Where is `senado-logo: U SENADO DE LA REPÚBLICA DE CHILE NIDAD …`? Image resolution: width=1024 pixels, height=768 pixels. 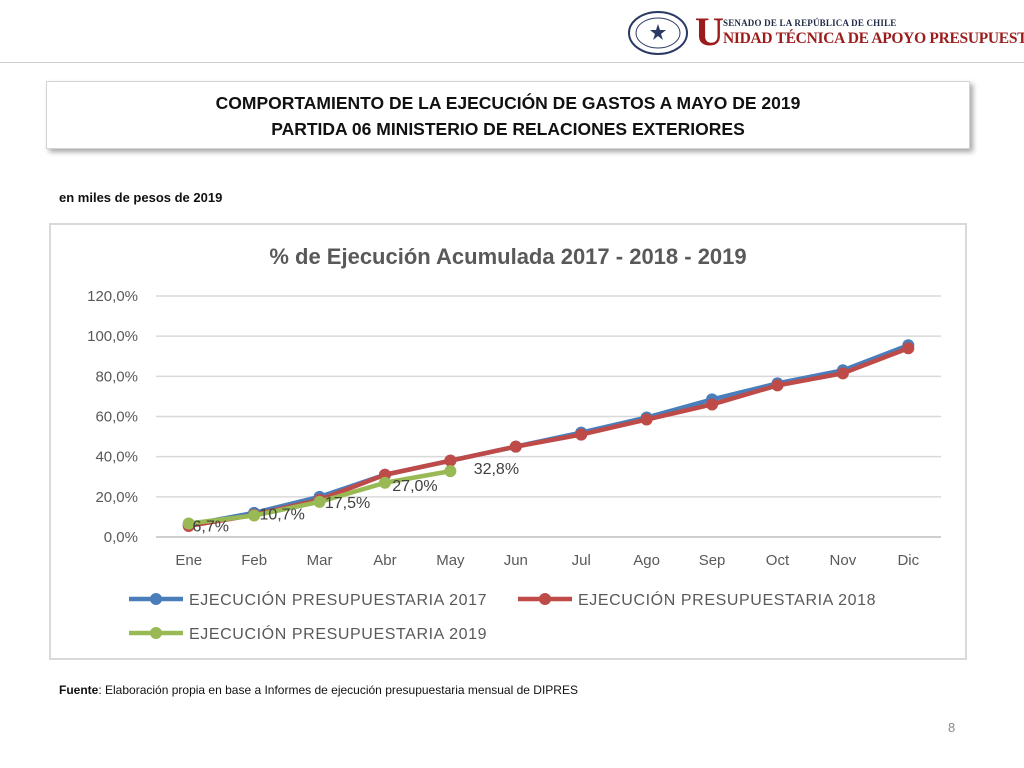 senado-logo: U SENADO DE LA REPÚBLICA DE CHILE NIDAD … is located at coordinates (825, 33).